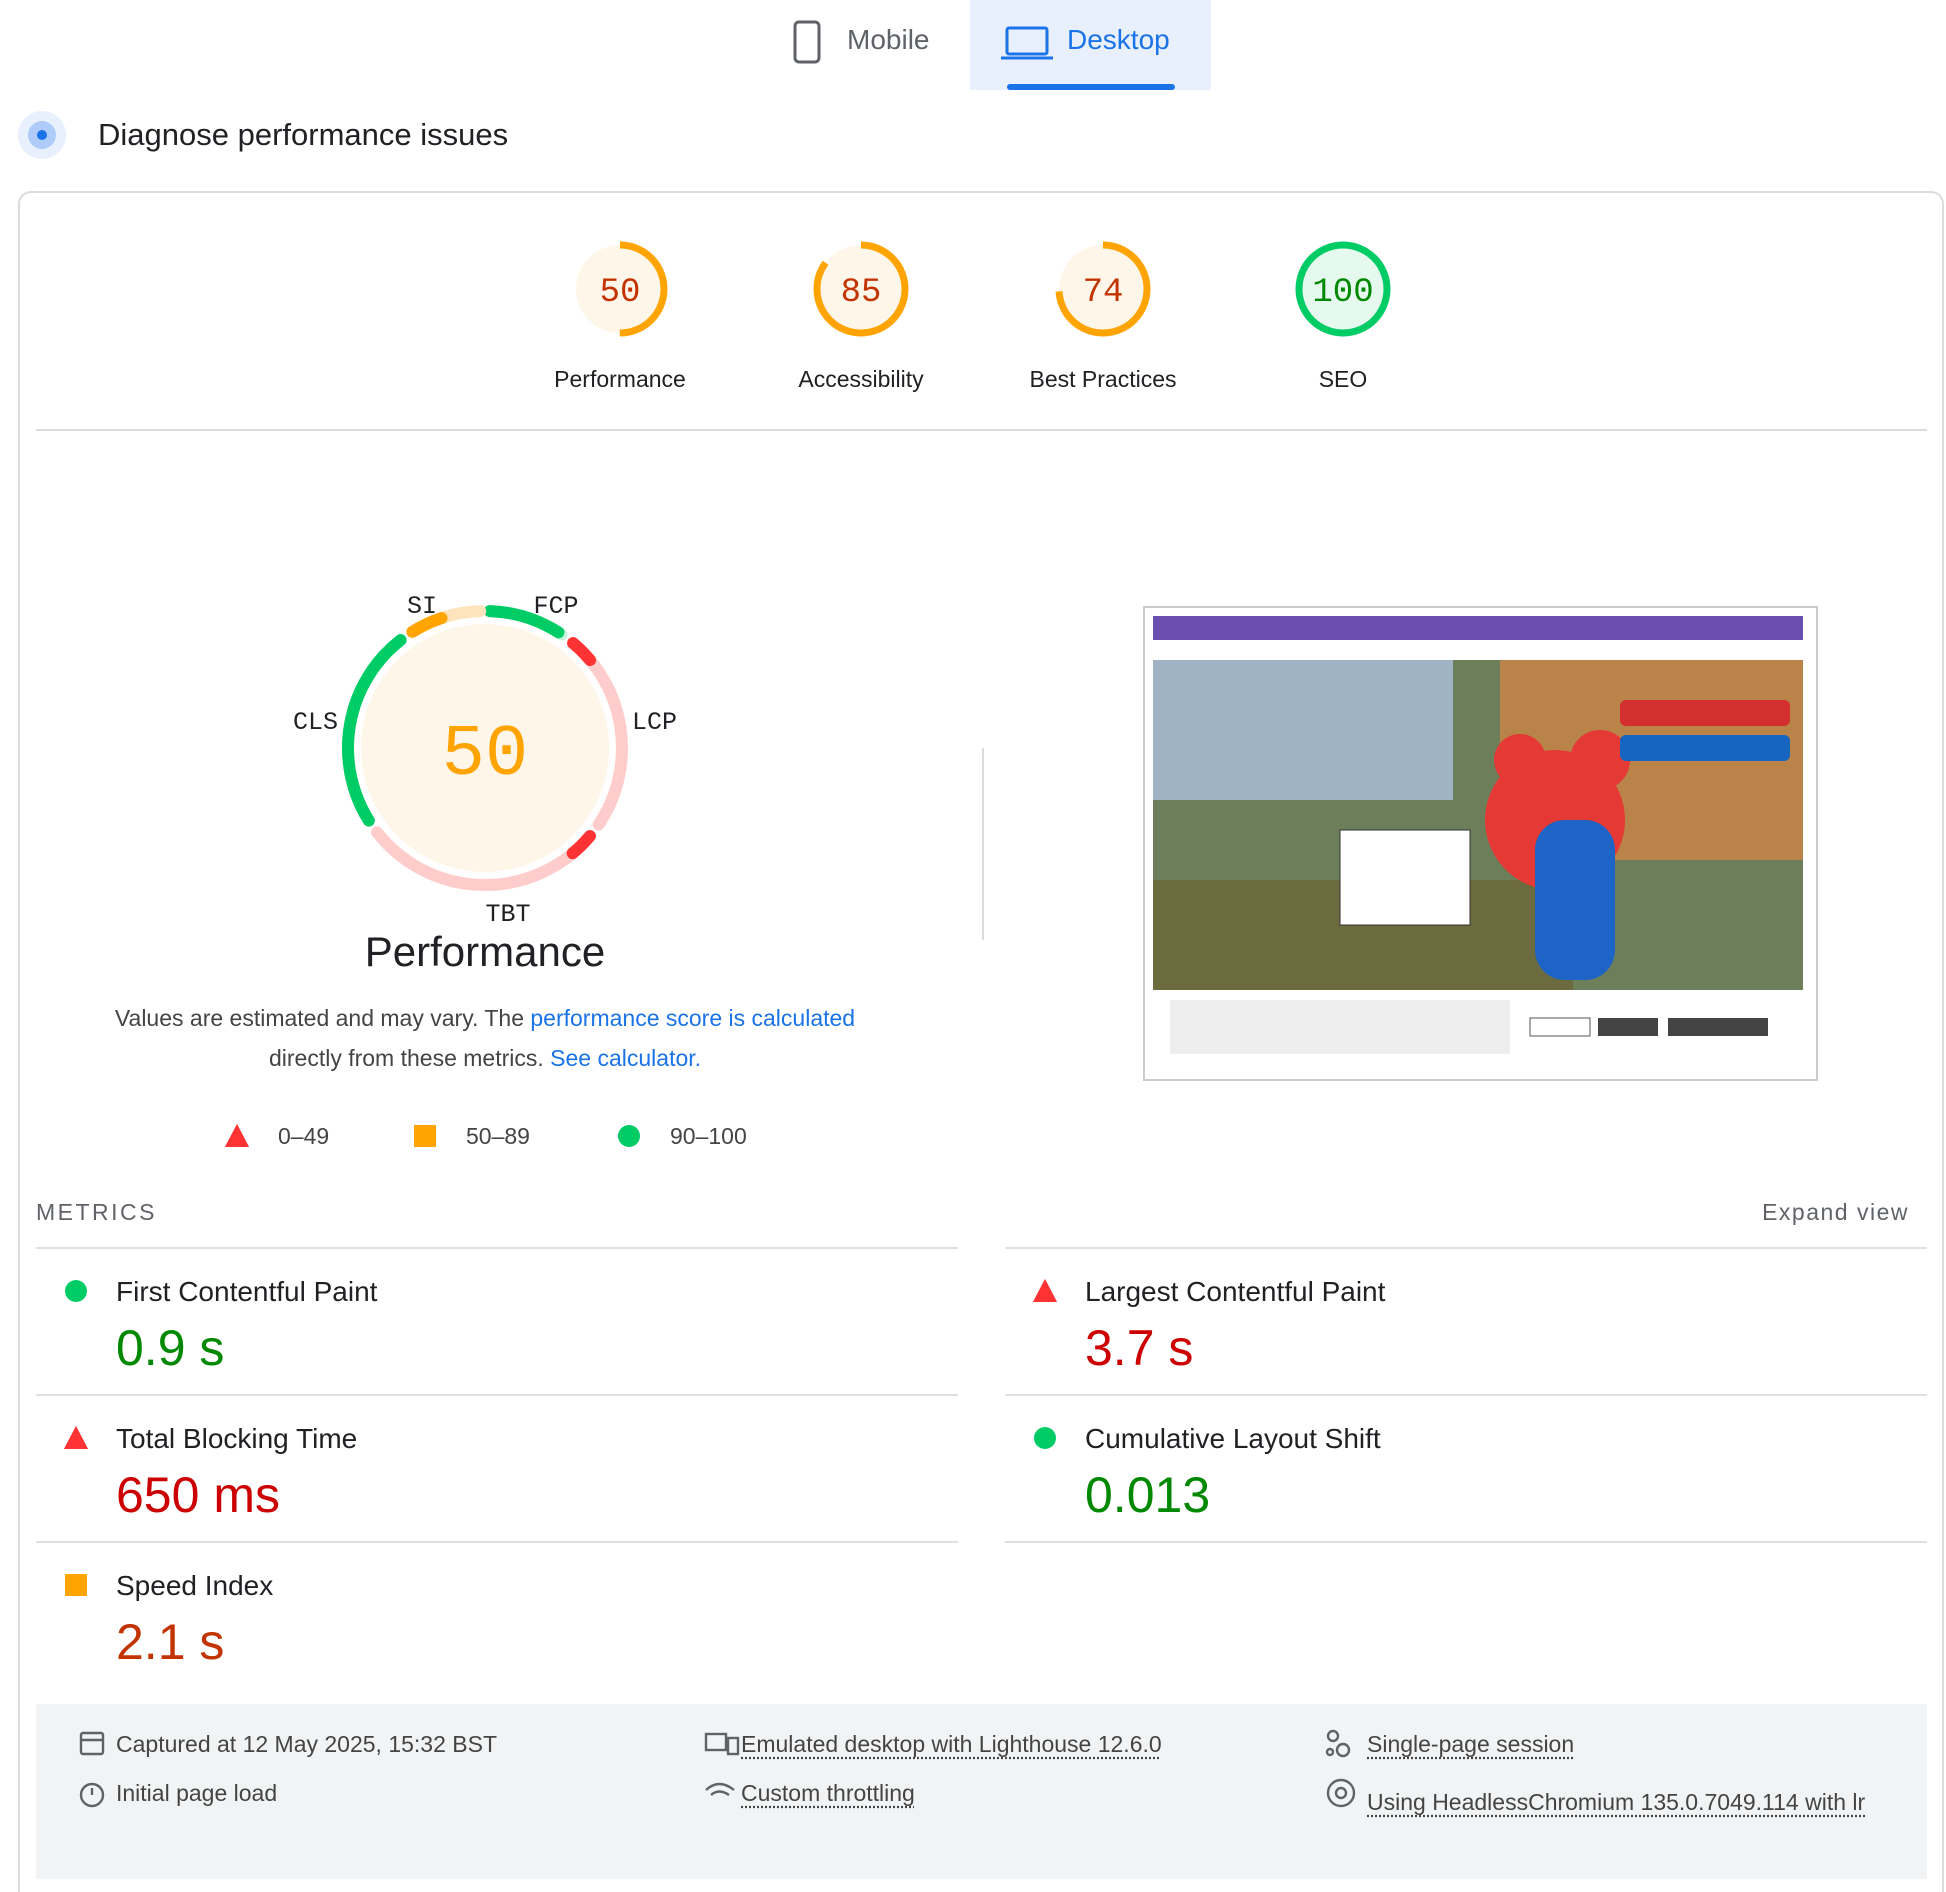 This screenshot has width=1946, height=1892. I want to click on legend-label: 0–49, so click(303, 1136).